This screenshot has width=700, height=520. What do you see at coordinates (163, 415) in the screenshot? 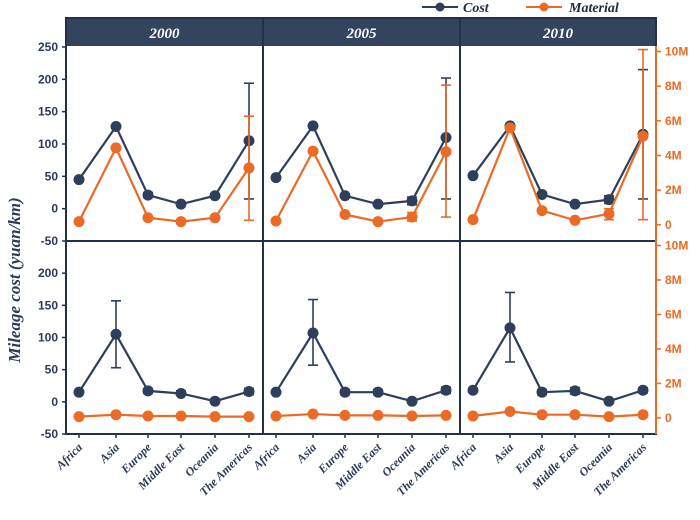
I see `bottom-material-line-2000` at bounding box center [163, 415].